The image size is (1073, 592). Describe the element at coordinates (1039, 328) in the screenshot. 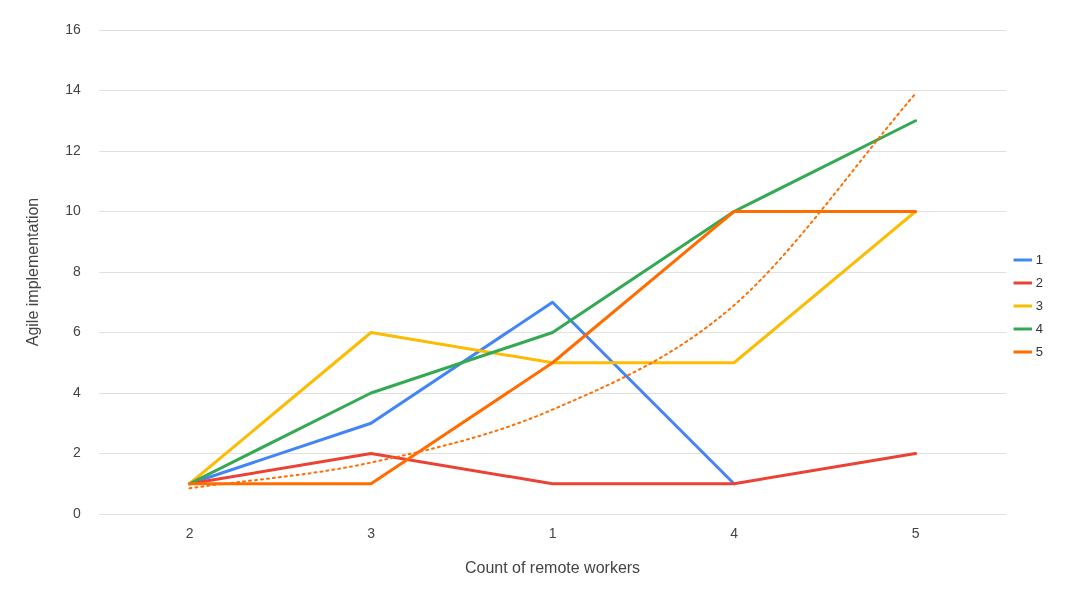

I see `legend-label: 4` at that location.